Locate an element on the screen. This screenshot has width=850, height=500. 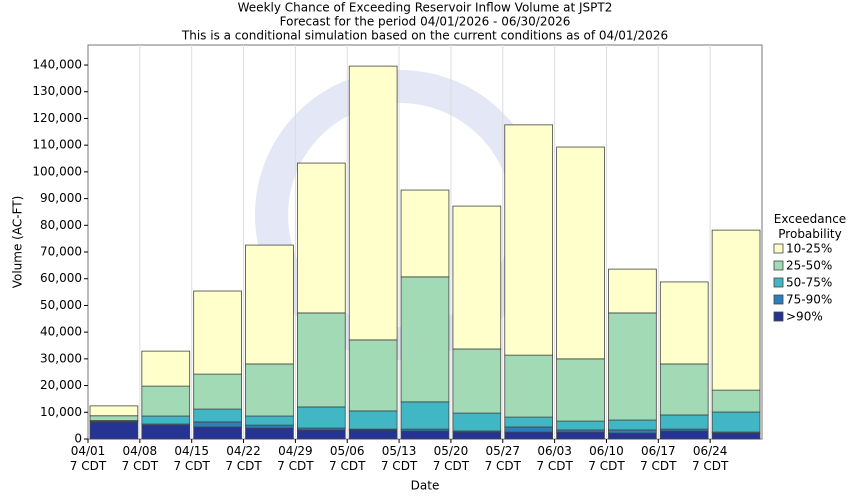
x-tick-label: 04/08 7 CDT is located at coordinates (140, 458).